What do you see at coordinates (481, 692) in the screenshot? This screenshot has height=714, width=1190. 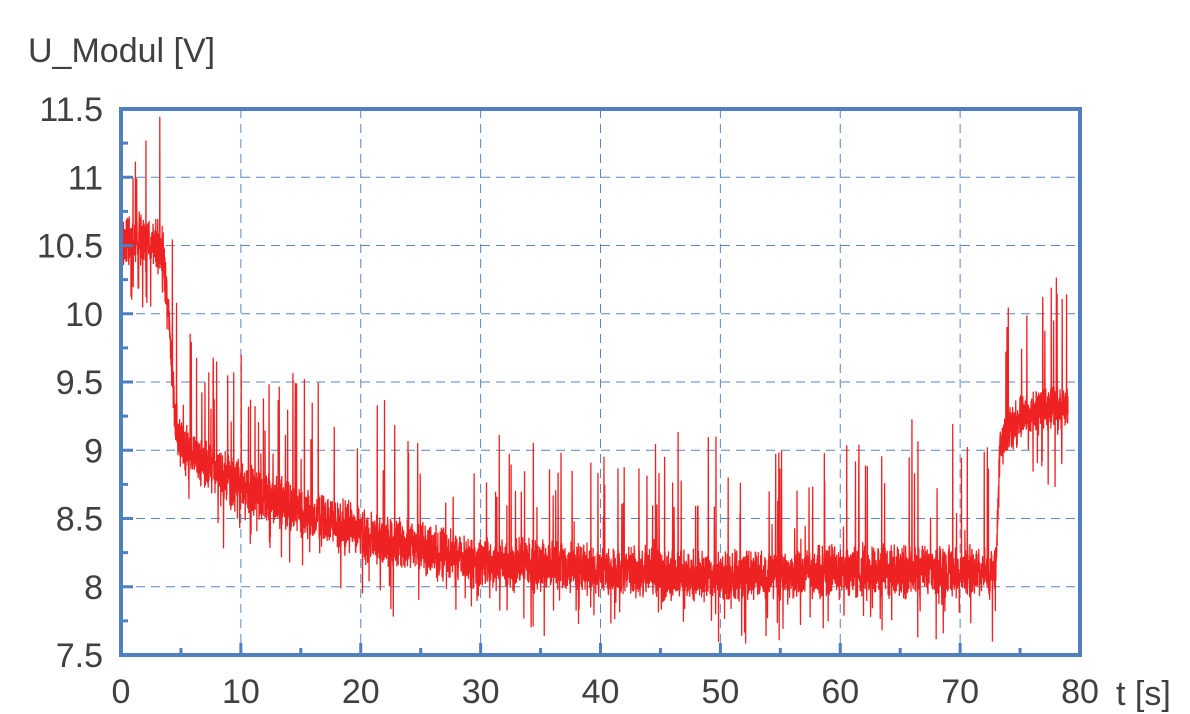 I see `x-tick-label: 30` at bounding box center [481, 692].